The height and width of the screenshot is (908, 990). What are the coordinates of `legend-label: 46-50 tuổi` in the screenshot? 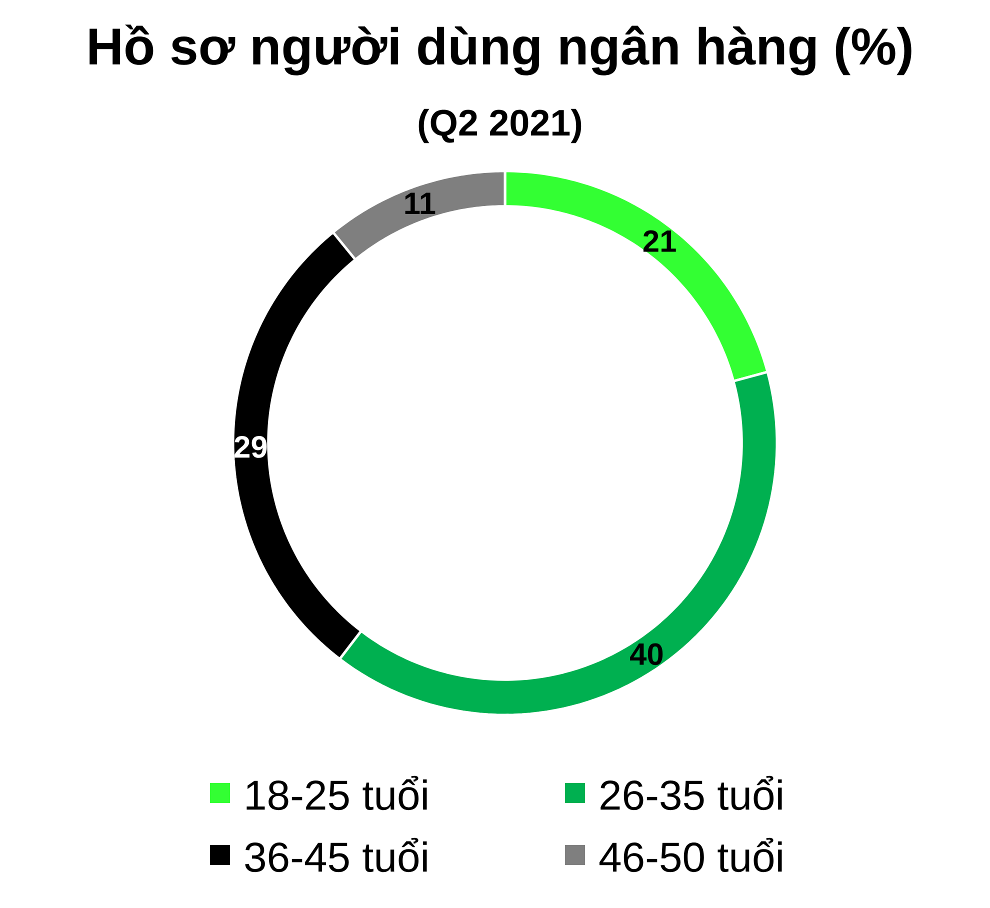 It's located at (690, 855).